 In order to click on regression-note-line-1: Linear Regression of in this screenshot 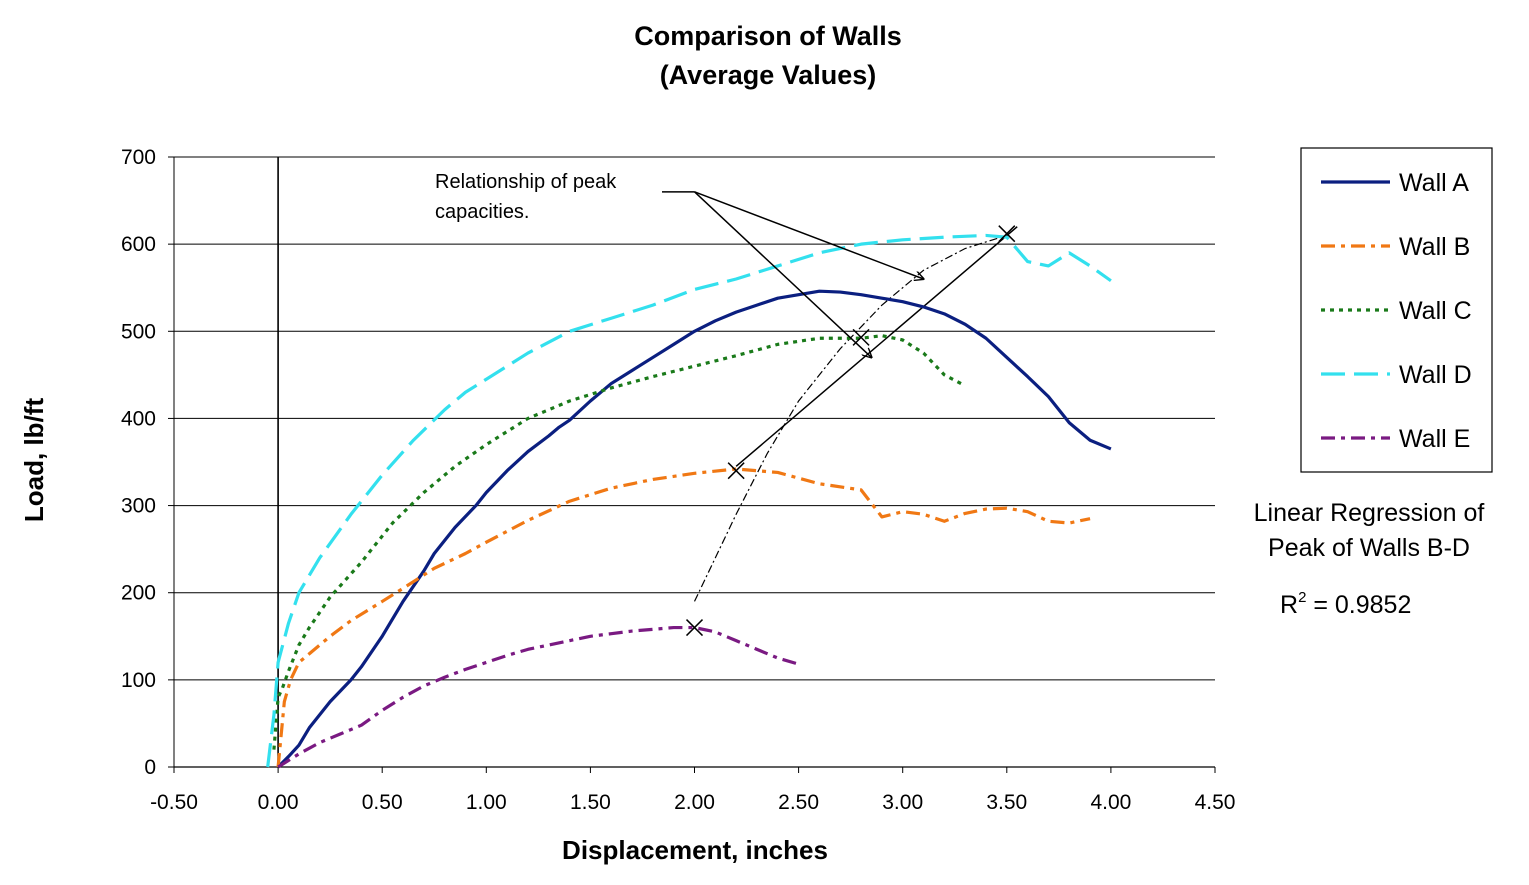, I will do `click(1369, 513)`.